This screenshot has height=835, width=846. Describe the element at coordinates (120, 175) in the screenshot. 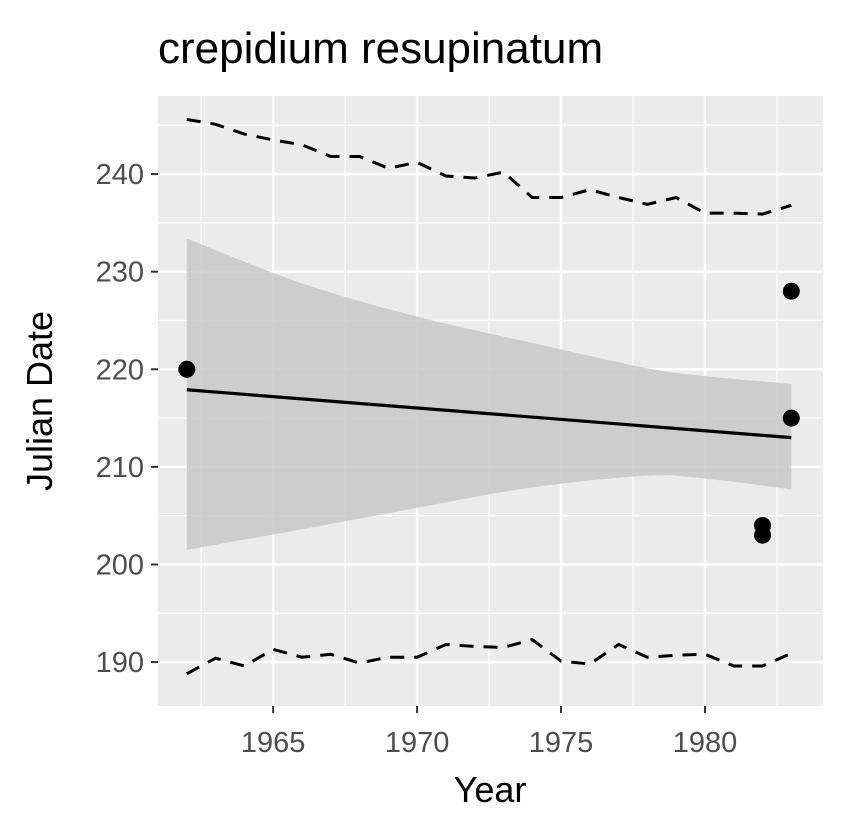

I see `y-tick-label: 240` at that location.